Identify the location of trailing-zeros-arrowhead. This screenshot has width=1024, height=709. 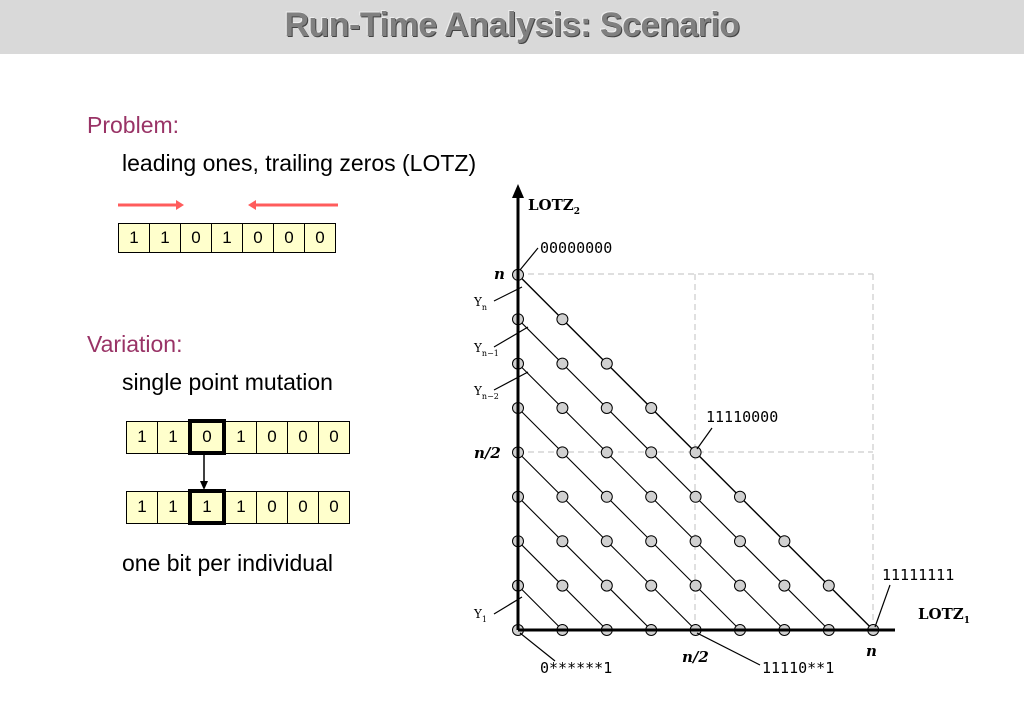
(252, 205).